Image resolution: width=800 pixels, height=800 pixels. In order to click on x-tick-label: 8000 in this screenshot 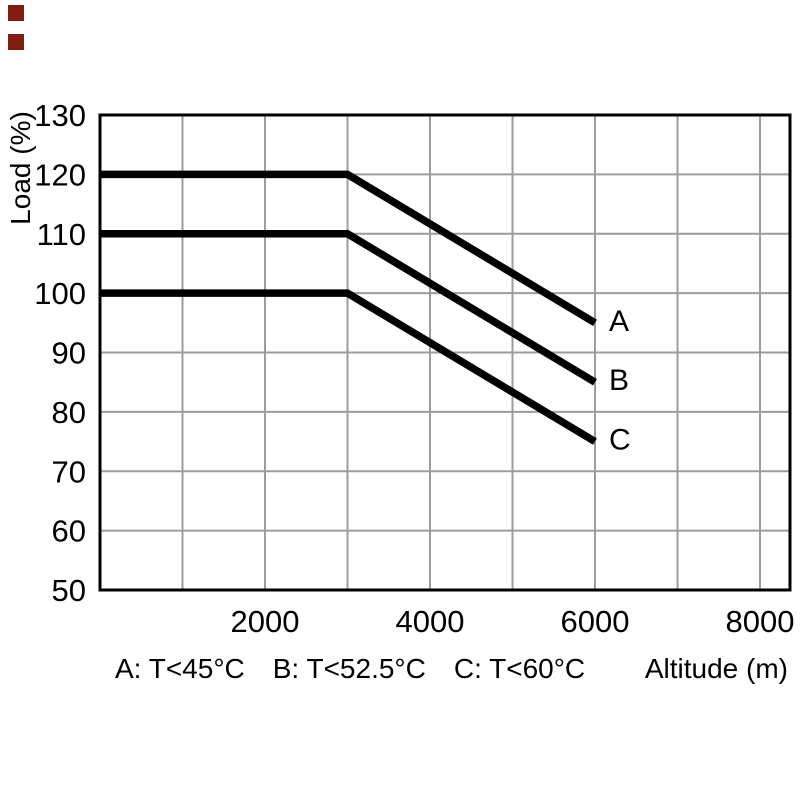, I will do `click(760, 621)`.